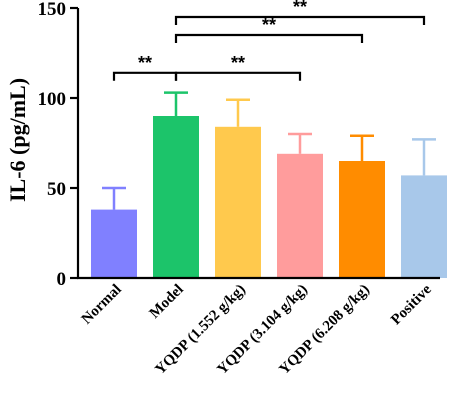 This screenshot has width=457, height=409. I want to click on y-axis: 0 50 100 150, so click(58, 145).